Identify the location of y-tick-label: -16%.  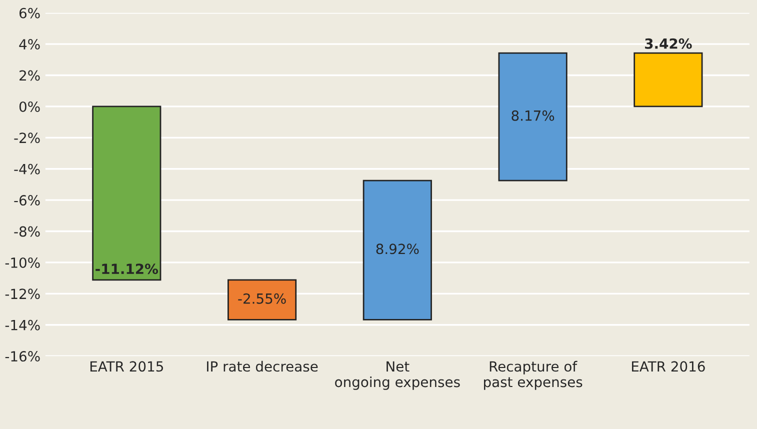
(22, 356).